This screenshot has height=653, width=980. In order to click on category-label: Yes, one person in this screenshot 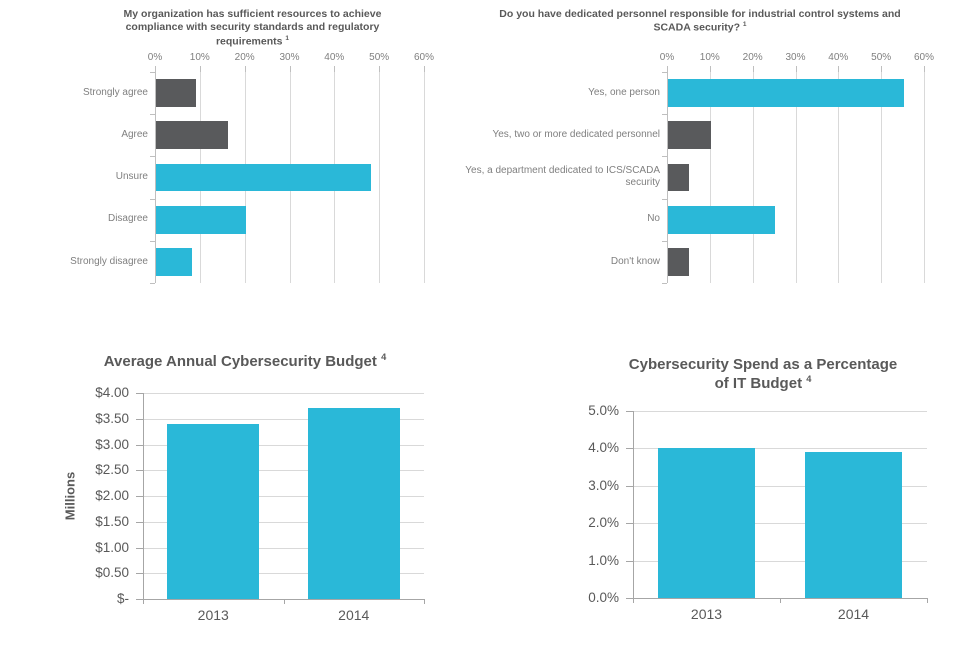, I will do `click(624, 92)`.